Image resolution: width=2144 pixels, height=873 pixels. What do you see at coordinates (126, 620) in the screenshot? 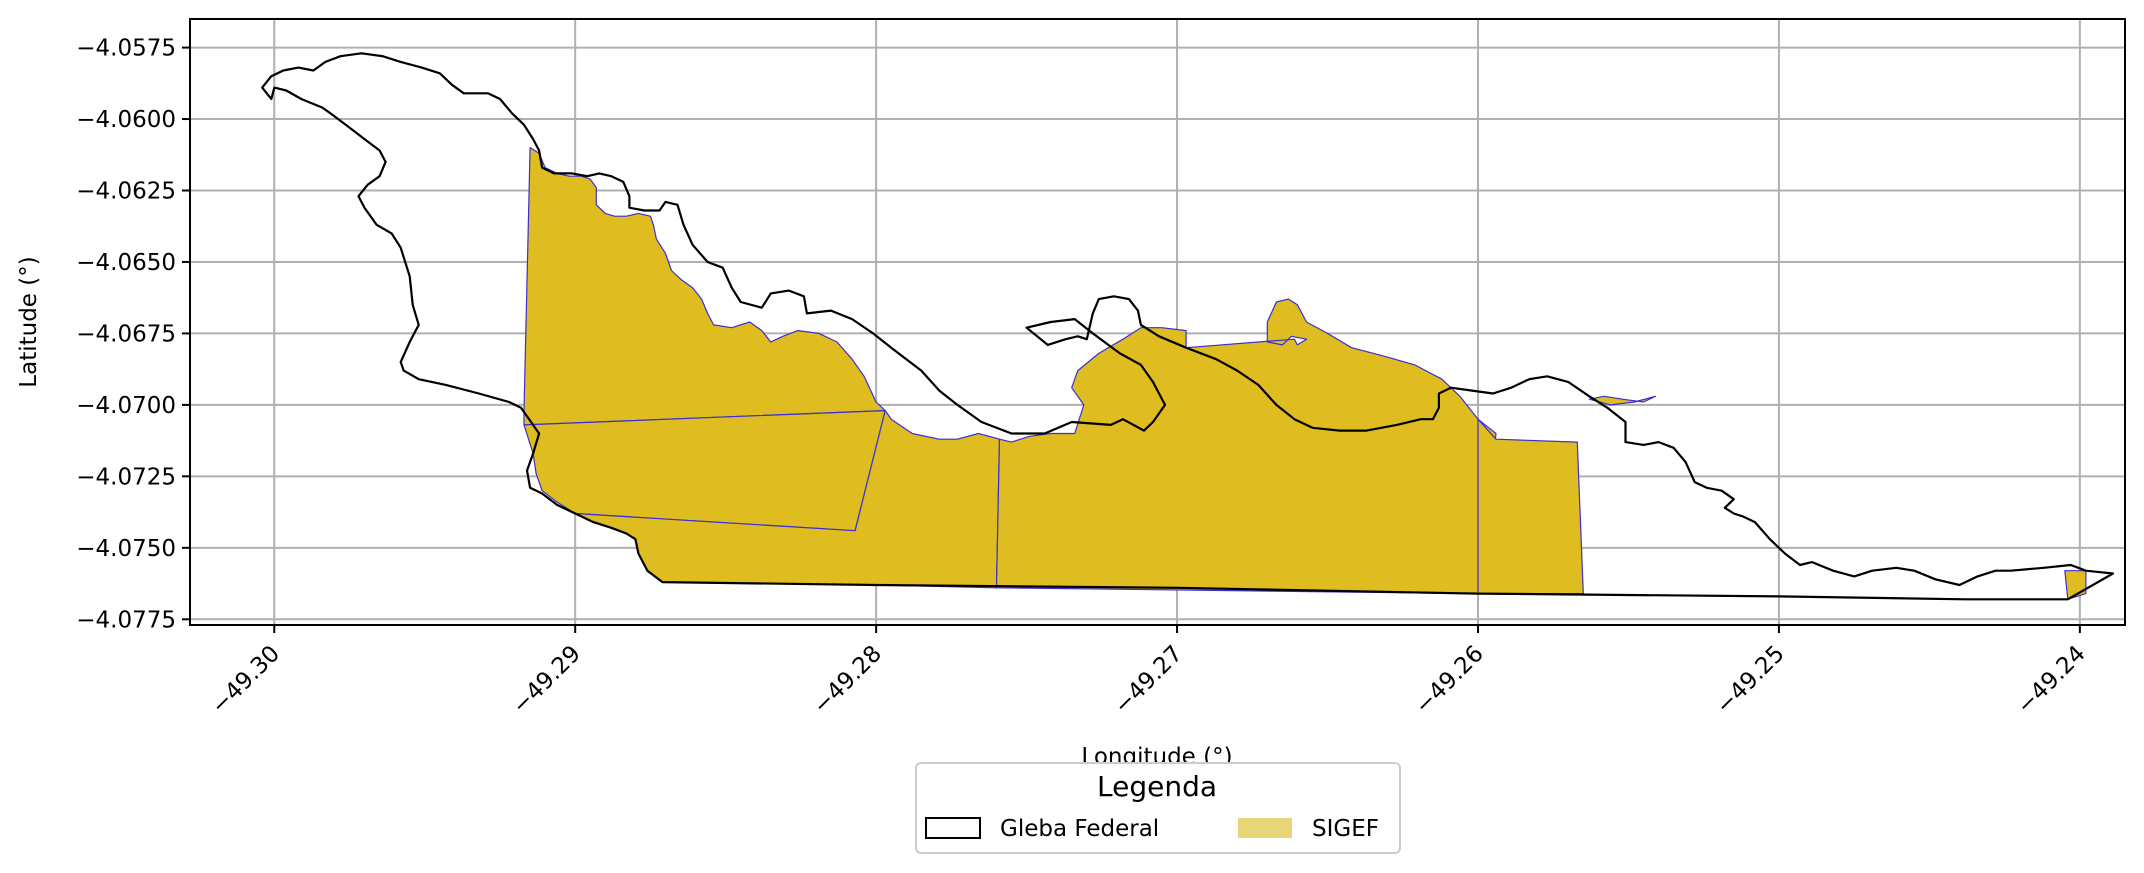
I see `y-tick-label: −4.0775` at bounding box center [126, 620].